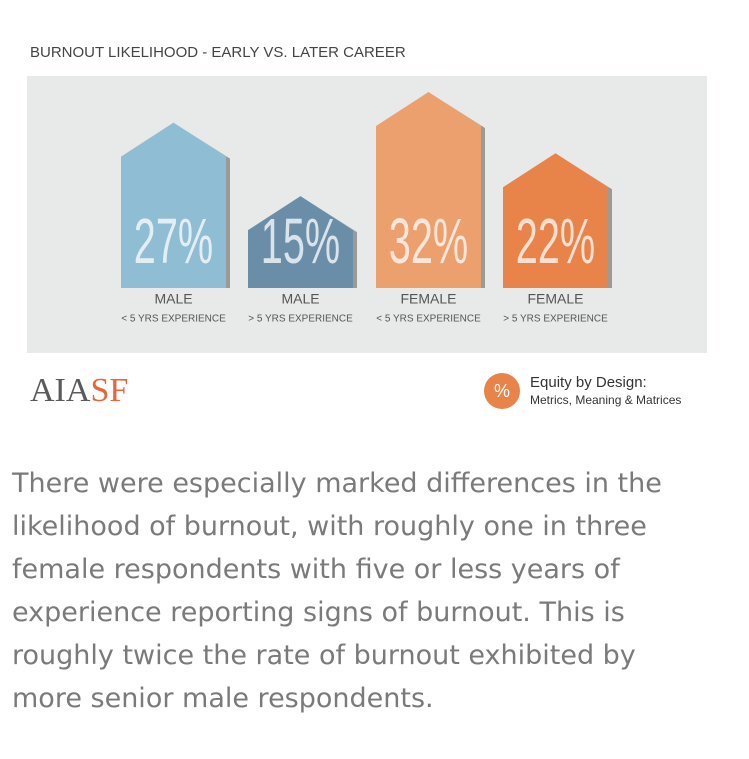 The width and height of the screenshot is (749, 759). I want to click on badge-subtitle: Metrics, Meaning & Matrices, so click(605, 400).